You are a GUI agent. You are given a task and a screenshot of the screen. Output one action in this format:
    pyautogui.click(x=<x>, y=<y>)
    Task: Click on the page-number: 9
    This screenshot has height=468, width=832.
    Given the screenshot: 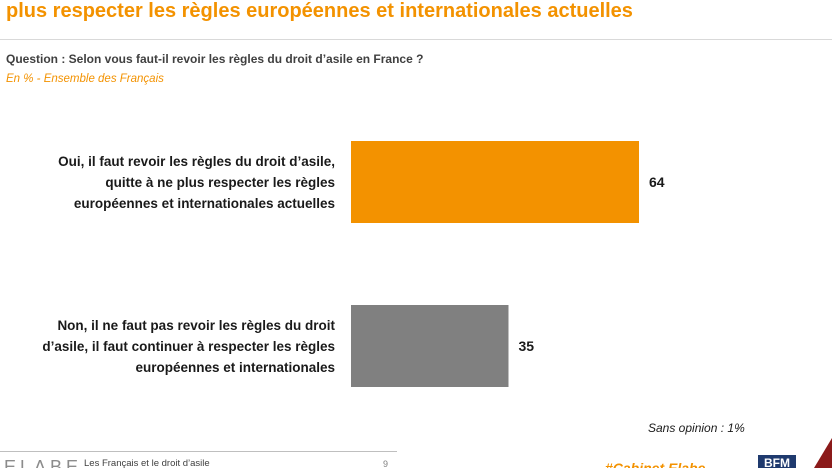 What is the action you would take?
    pyautogui.click(x=386, y=463)
    